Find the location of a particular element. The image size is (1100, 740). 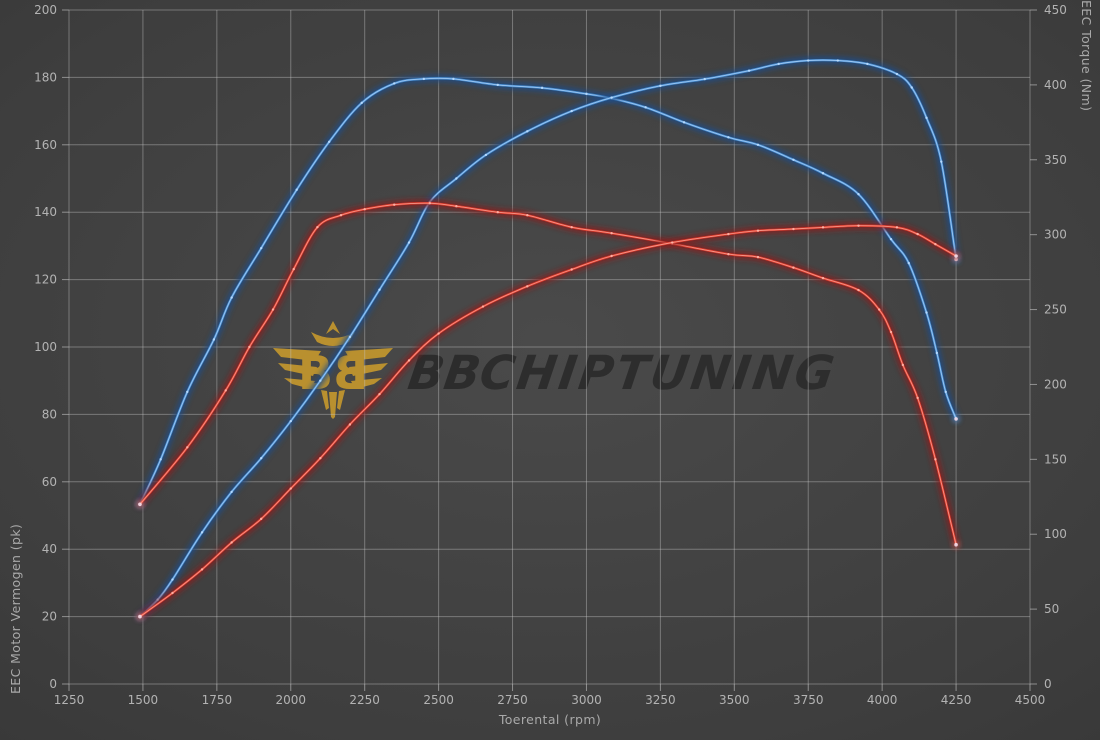

x-tick-label: 2750 is located at coordinates (512, 700).